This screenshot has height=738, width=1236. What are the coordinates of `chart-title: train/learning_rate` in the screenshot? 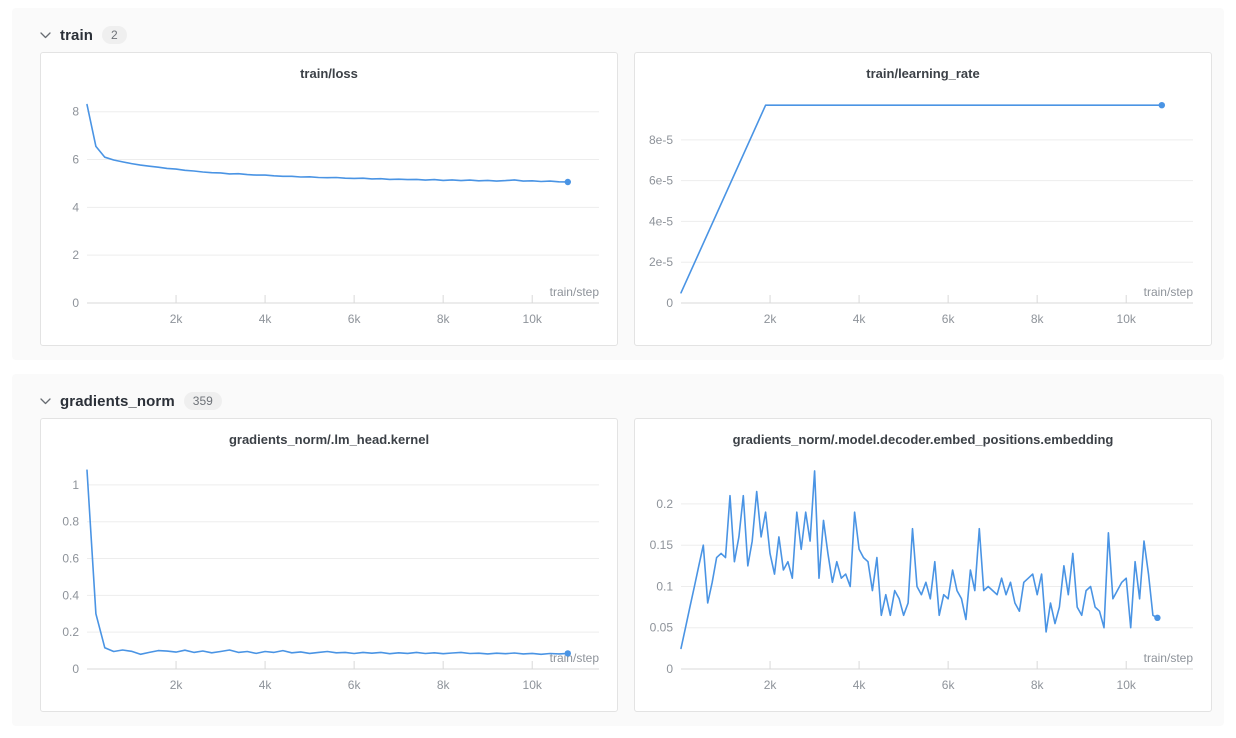 It's located at (923, 73).